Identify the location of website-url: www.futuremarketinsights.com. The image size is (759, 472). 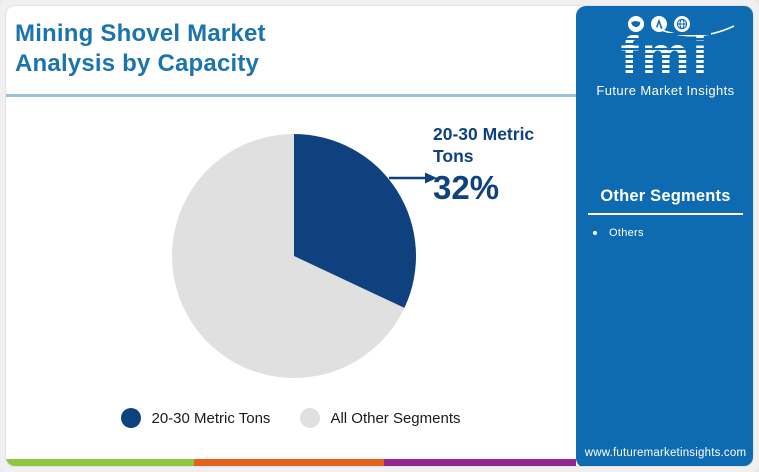
(665, 453).